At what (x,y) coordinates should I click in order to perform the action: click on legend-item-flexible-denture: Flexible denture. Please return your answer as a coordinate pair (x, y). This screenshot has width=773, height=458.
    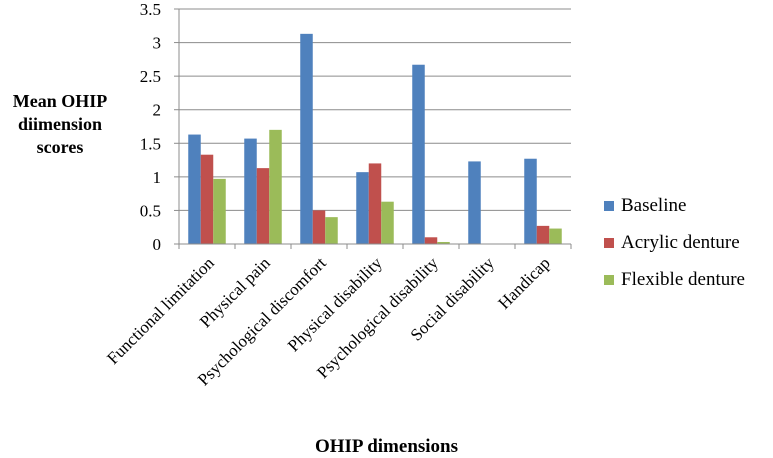
    Looking at the image, I should click on (674, 279).